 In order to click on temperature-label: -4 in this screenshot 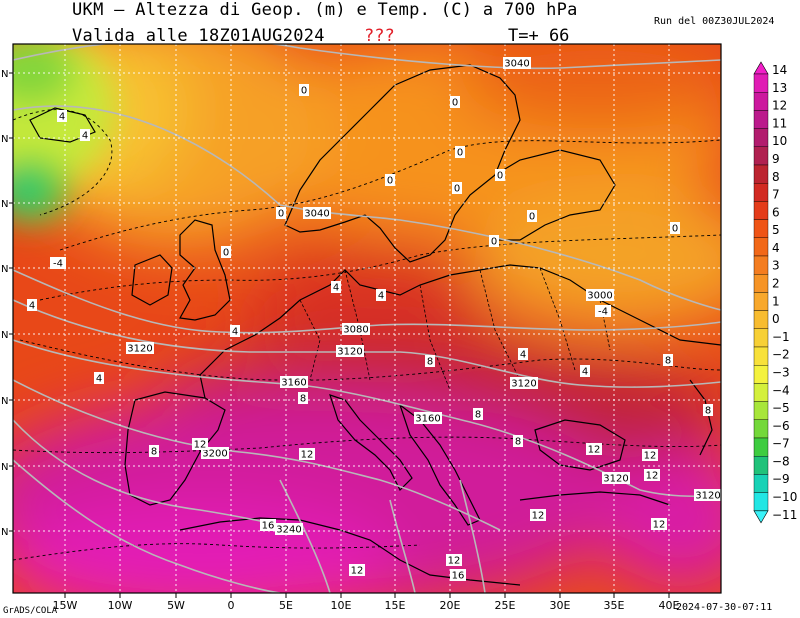, I will do `click(603, 311)`.